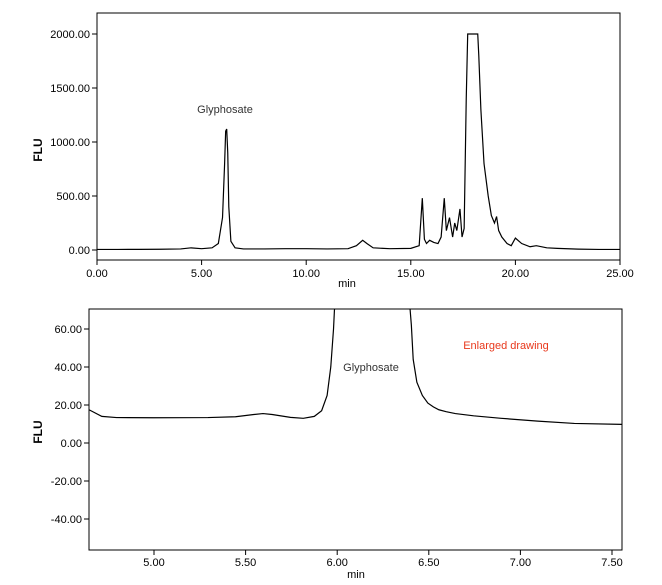  I want to click on top-x-tick-labels: 0.00 5.00 10.00 15.00 20.00 25.00, so click(359, 274).